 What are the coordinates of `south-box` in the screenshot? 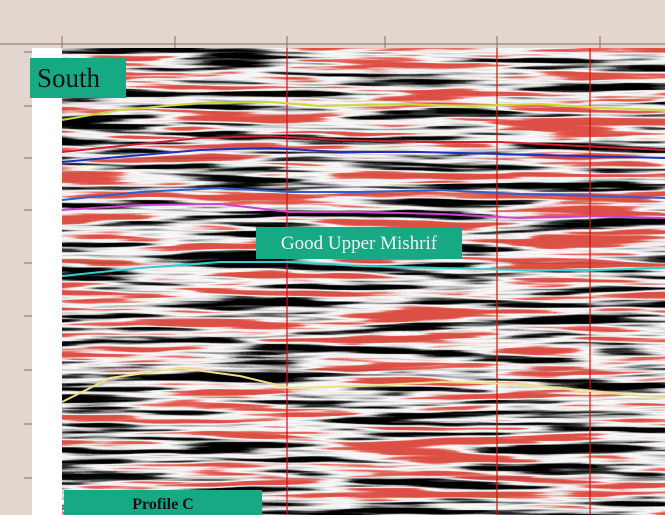 It's located at (78, 78).